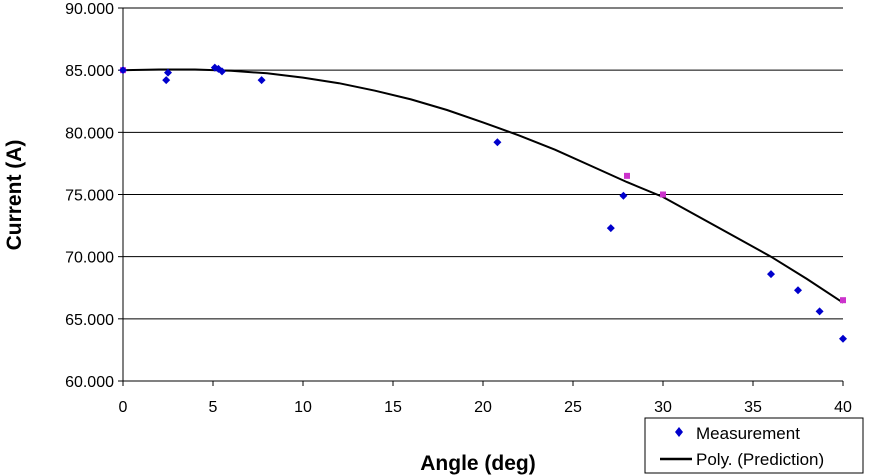 The height and width of the screenshot is (476, 869). I want to click on y-tick-label: 70.000, so click(89, 258).